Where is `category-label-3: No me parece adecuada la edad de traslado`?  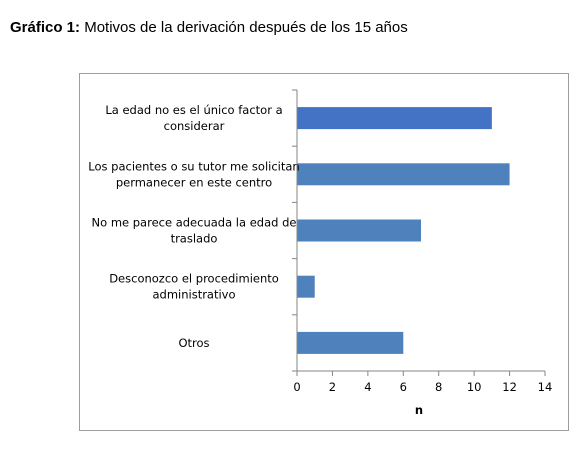 category-label-3: No me parece adecuada la edad de traslado is located at coordinates (194, 231).